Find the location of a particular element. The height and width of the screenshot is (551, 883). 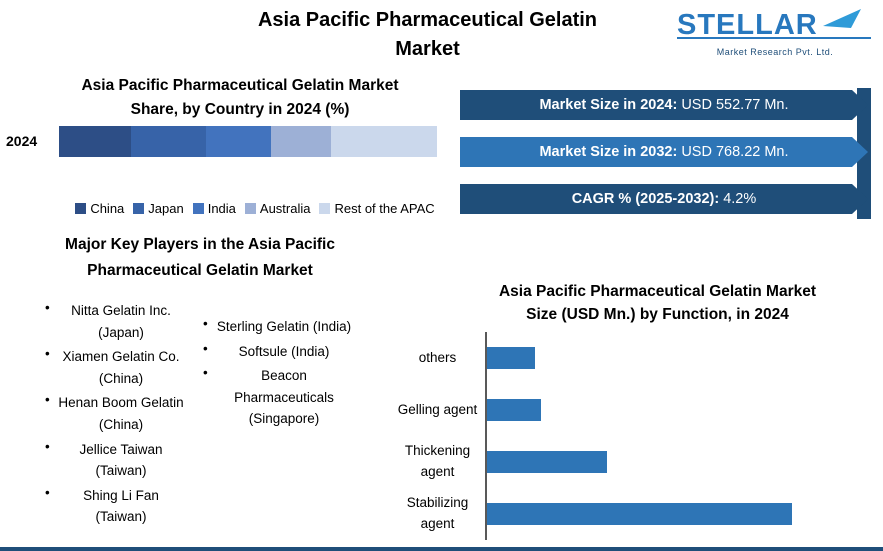

bar-category-label: Thickening agent is located at coordinates (437, 461).